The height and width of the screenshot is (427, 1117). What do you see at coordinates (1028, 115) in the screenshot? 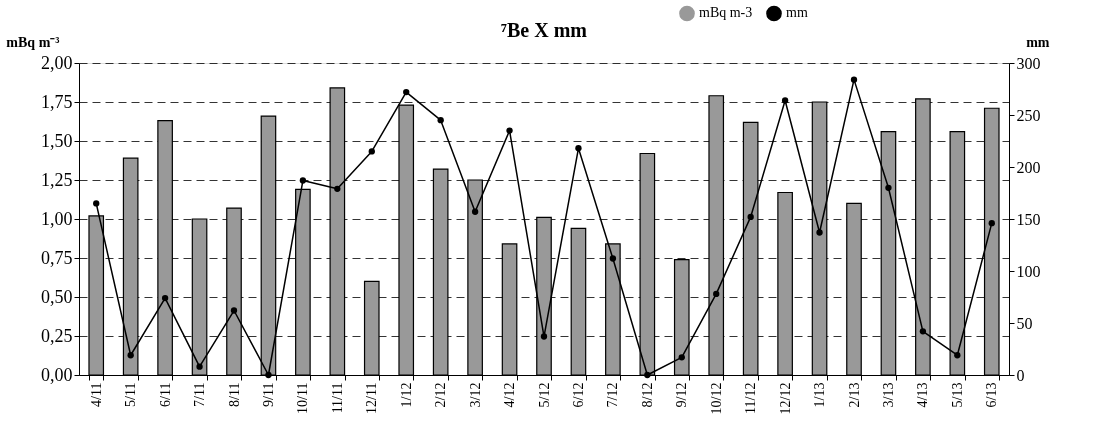
I see `y2-tick-label: 250` at bounding box center [1028, 115].